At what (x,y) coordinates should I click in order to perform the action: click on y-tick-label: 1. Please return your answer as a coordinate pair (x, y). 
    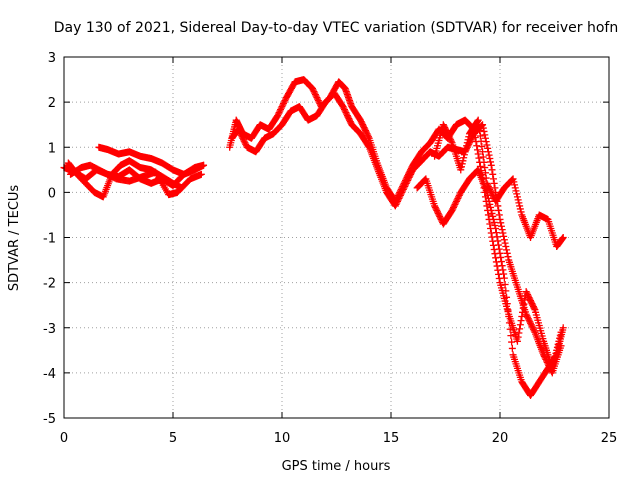
    Looking at the image, I should click on (52, 148).